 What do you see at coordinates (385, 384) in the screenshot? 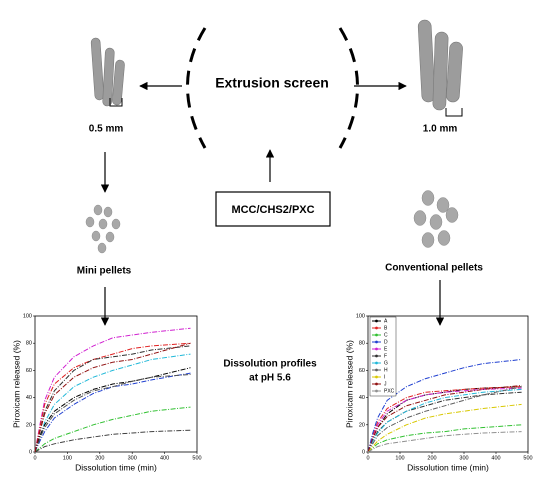
I see `legend-label: J` at bounding box center [385, 384].